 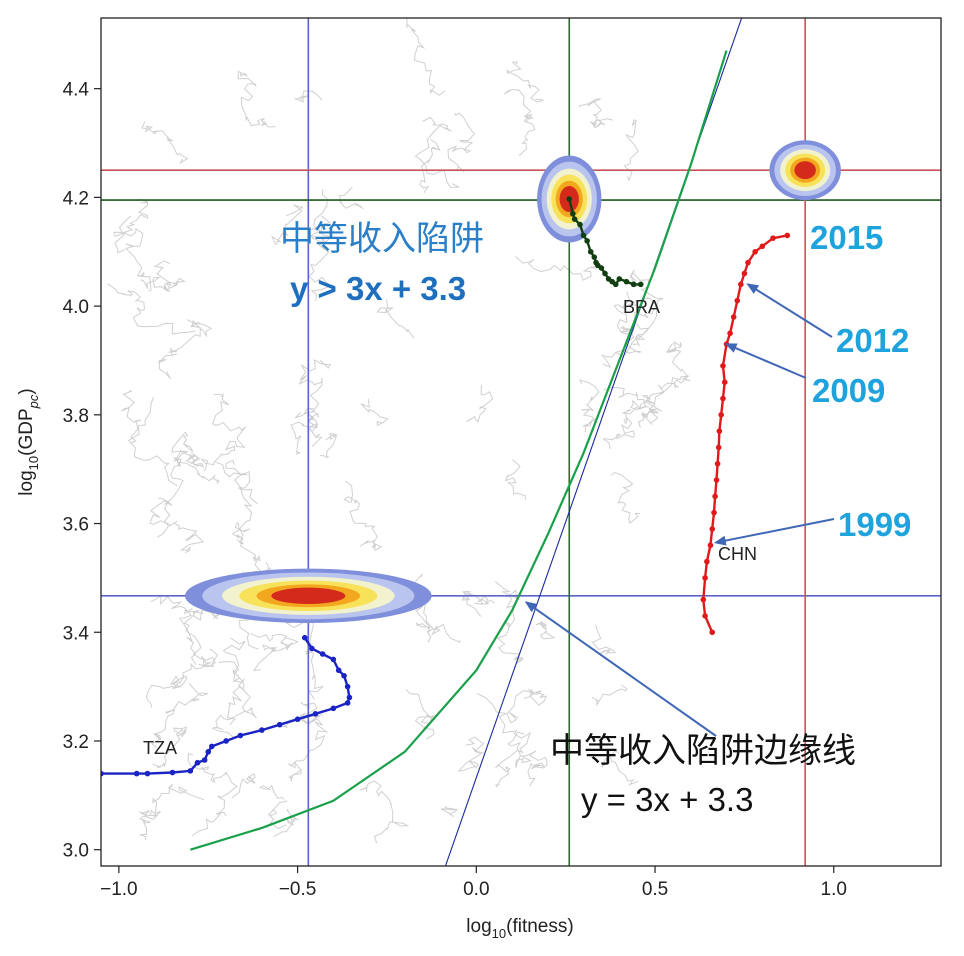 I want to click on trap-title: 中等收入陷阱, so click(x=382, y=239).